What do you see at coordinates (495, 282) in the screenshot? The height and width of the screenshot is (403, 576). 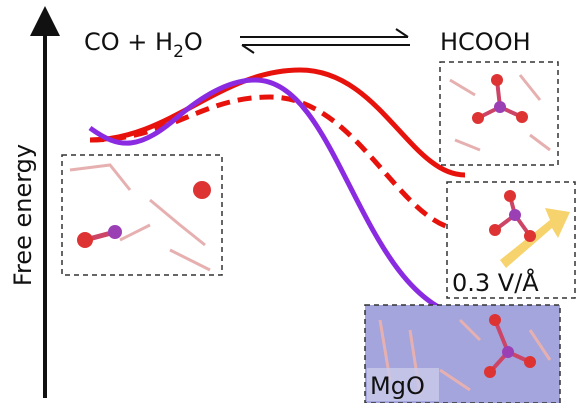 I see `field-label: 0.3 V/Å` at bounding box center [495, 282].